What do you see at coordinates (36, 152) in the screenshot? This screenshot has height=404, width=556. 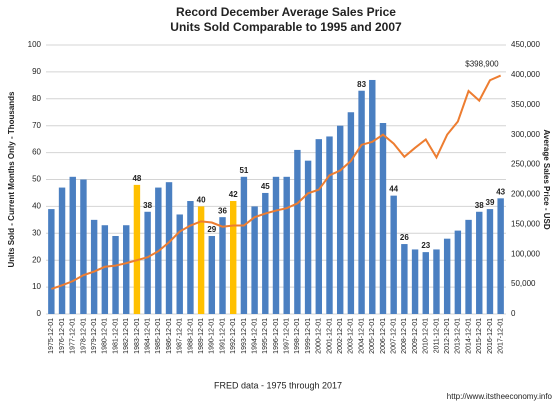 I see `y-tick-label: 60` at bounding box center [36, 152].